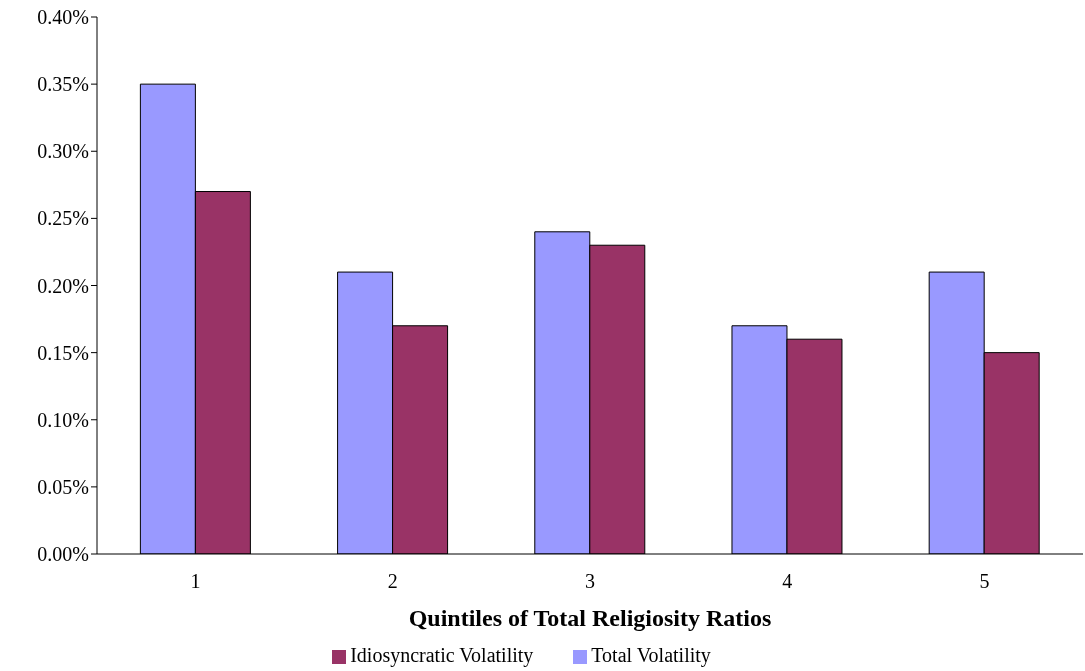 This screenshot has width=1085, height=671. What do you see at coordinates (63, 486) in the screenshot?
I see `y-tick-label: 0.05%` at bounding box center [63, 486].